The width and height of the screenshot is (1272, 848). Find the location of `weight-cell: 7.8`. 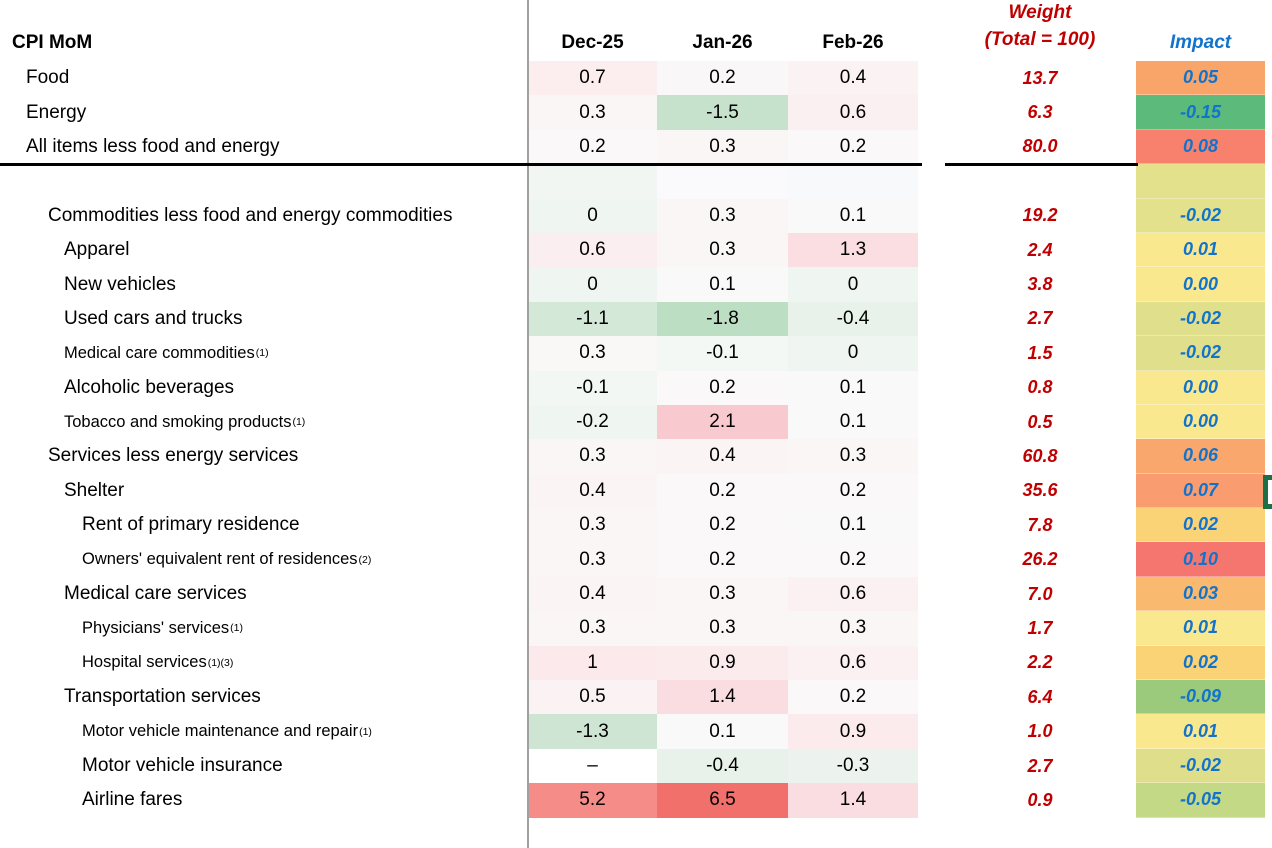

weight-cell: 7.8 is located at coordinates (1040, 524).